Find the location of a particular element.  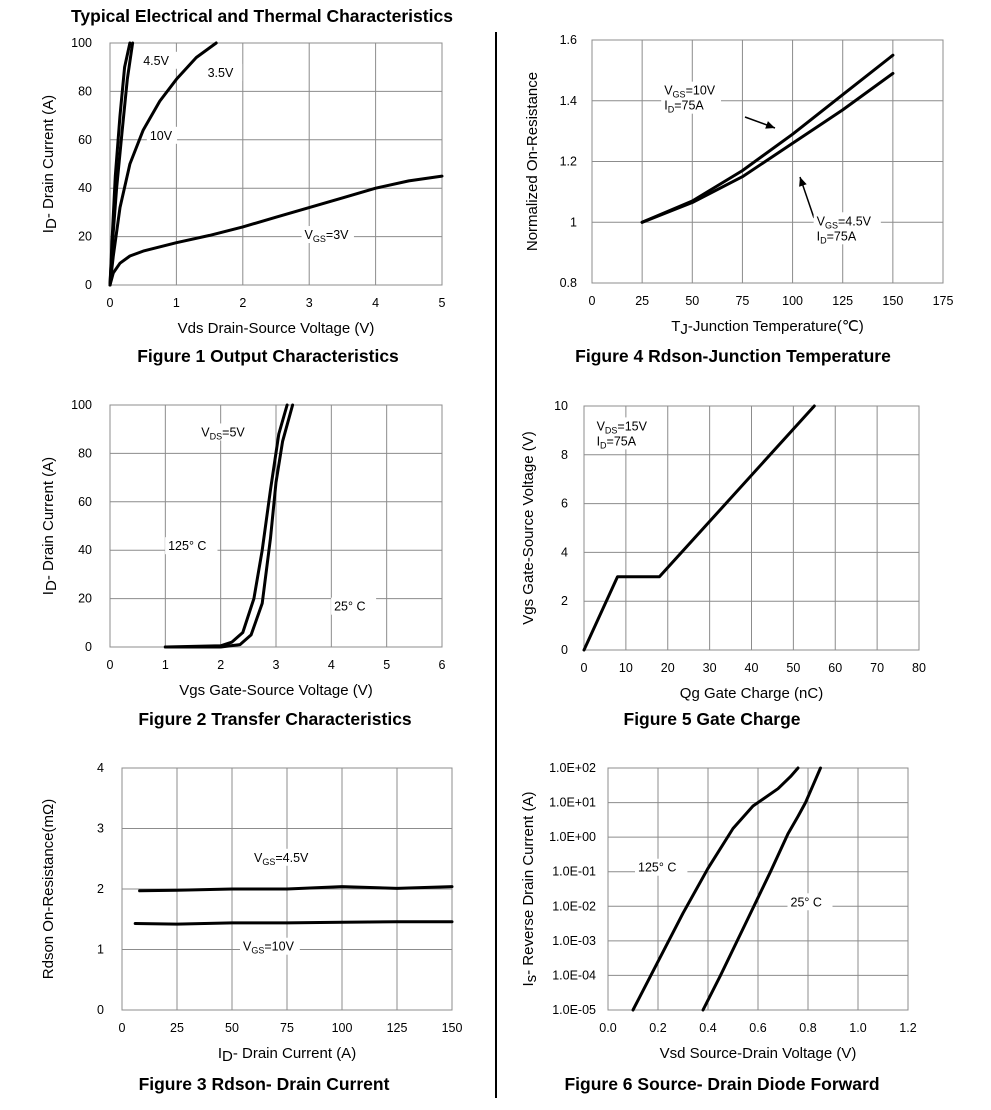

y-tick-label: 1.2 is located at coordinates (568, 162).